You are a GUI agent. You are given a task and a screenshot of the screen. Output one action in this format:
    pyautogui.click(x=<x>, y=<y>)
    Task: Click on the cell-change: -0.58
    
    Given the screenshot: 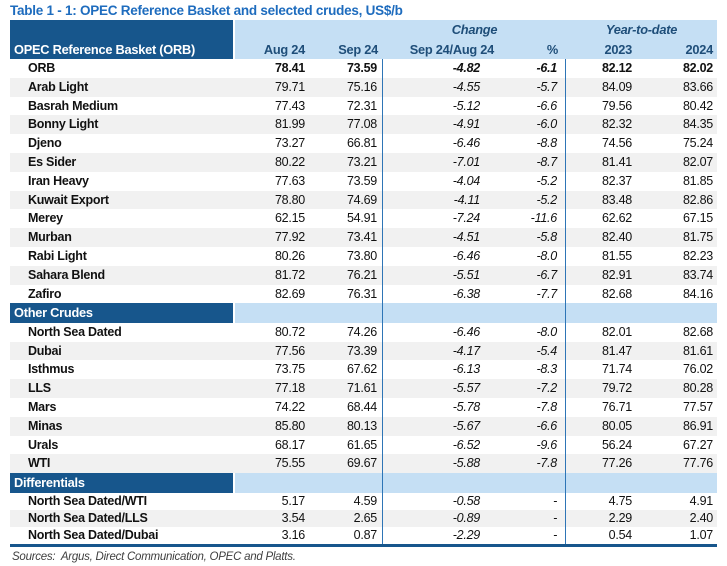 What is the action you would take?
    pyautogui.click(x=466, y=500)
    